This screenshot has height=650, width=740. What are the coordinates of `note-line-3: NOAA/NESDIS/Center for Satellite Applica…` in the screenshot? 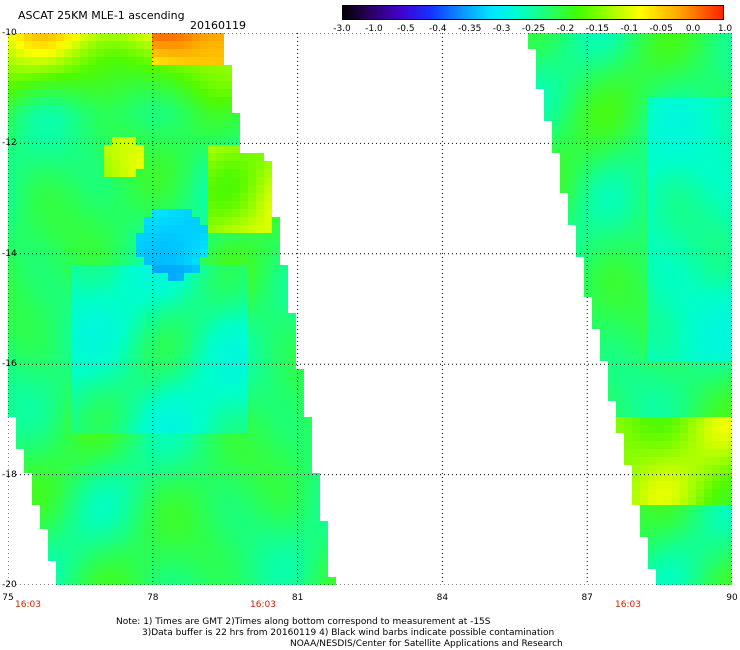 It's located at (426, 644).